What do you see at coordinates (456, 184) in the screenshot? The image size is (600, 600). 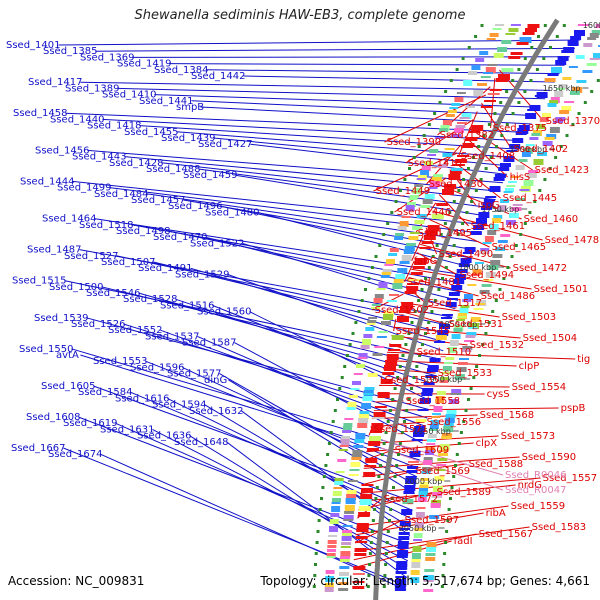 I see `right-gene-label: Ssed_1430` at bounding box center [456, 184].